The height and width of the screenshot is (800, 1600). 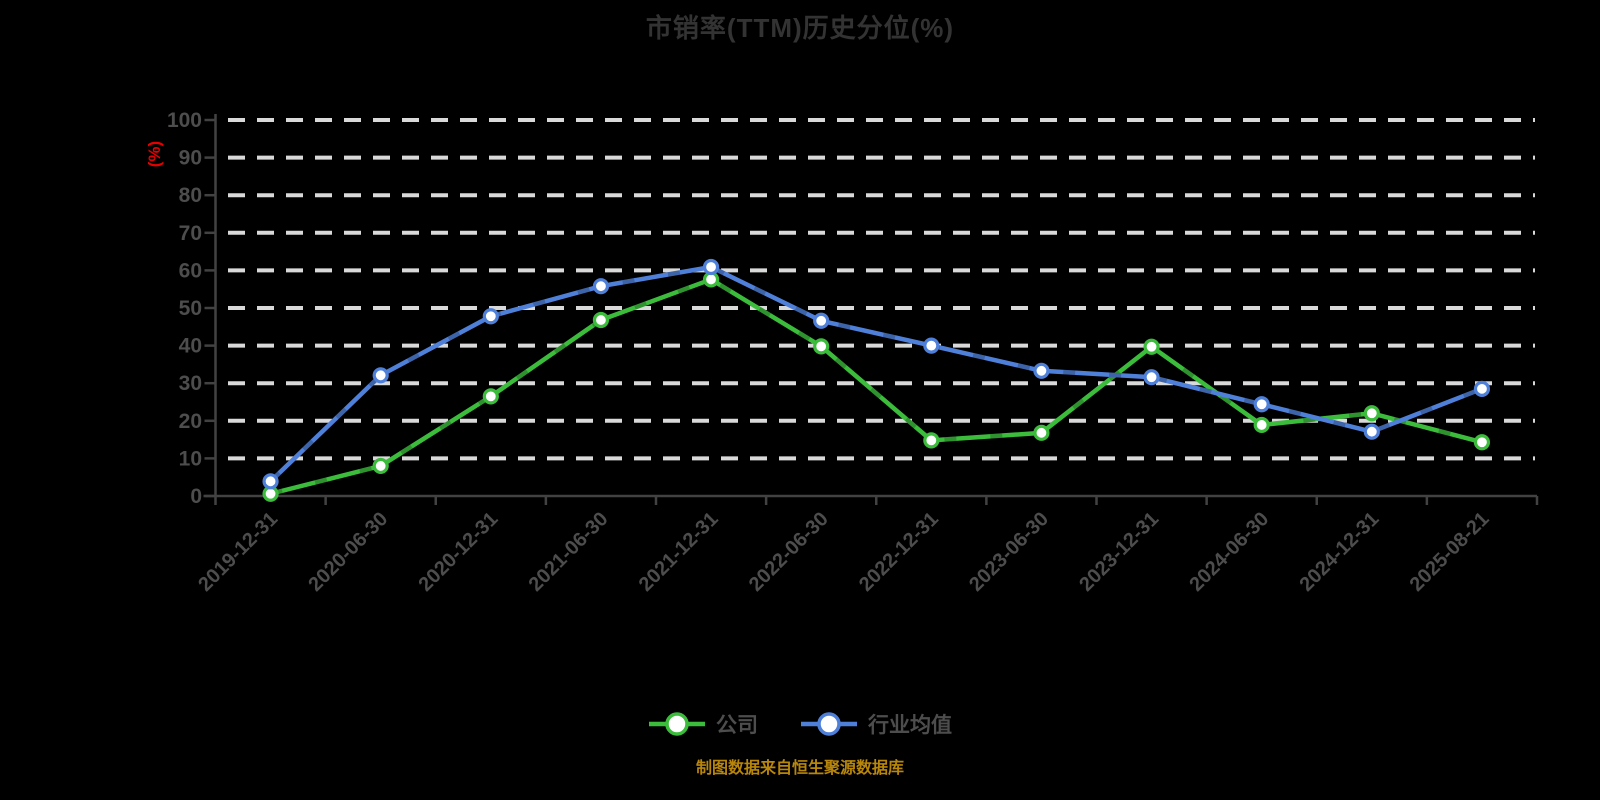 I want to click on y-tick-label: 40, so click(x=190, y=346).